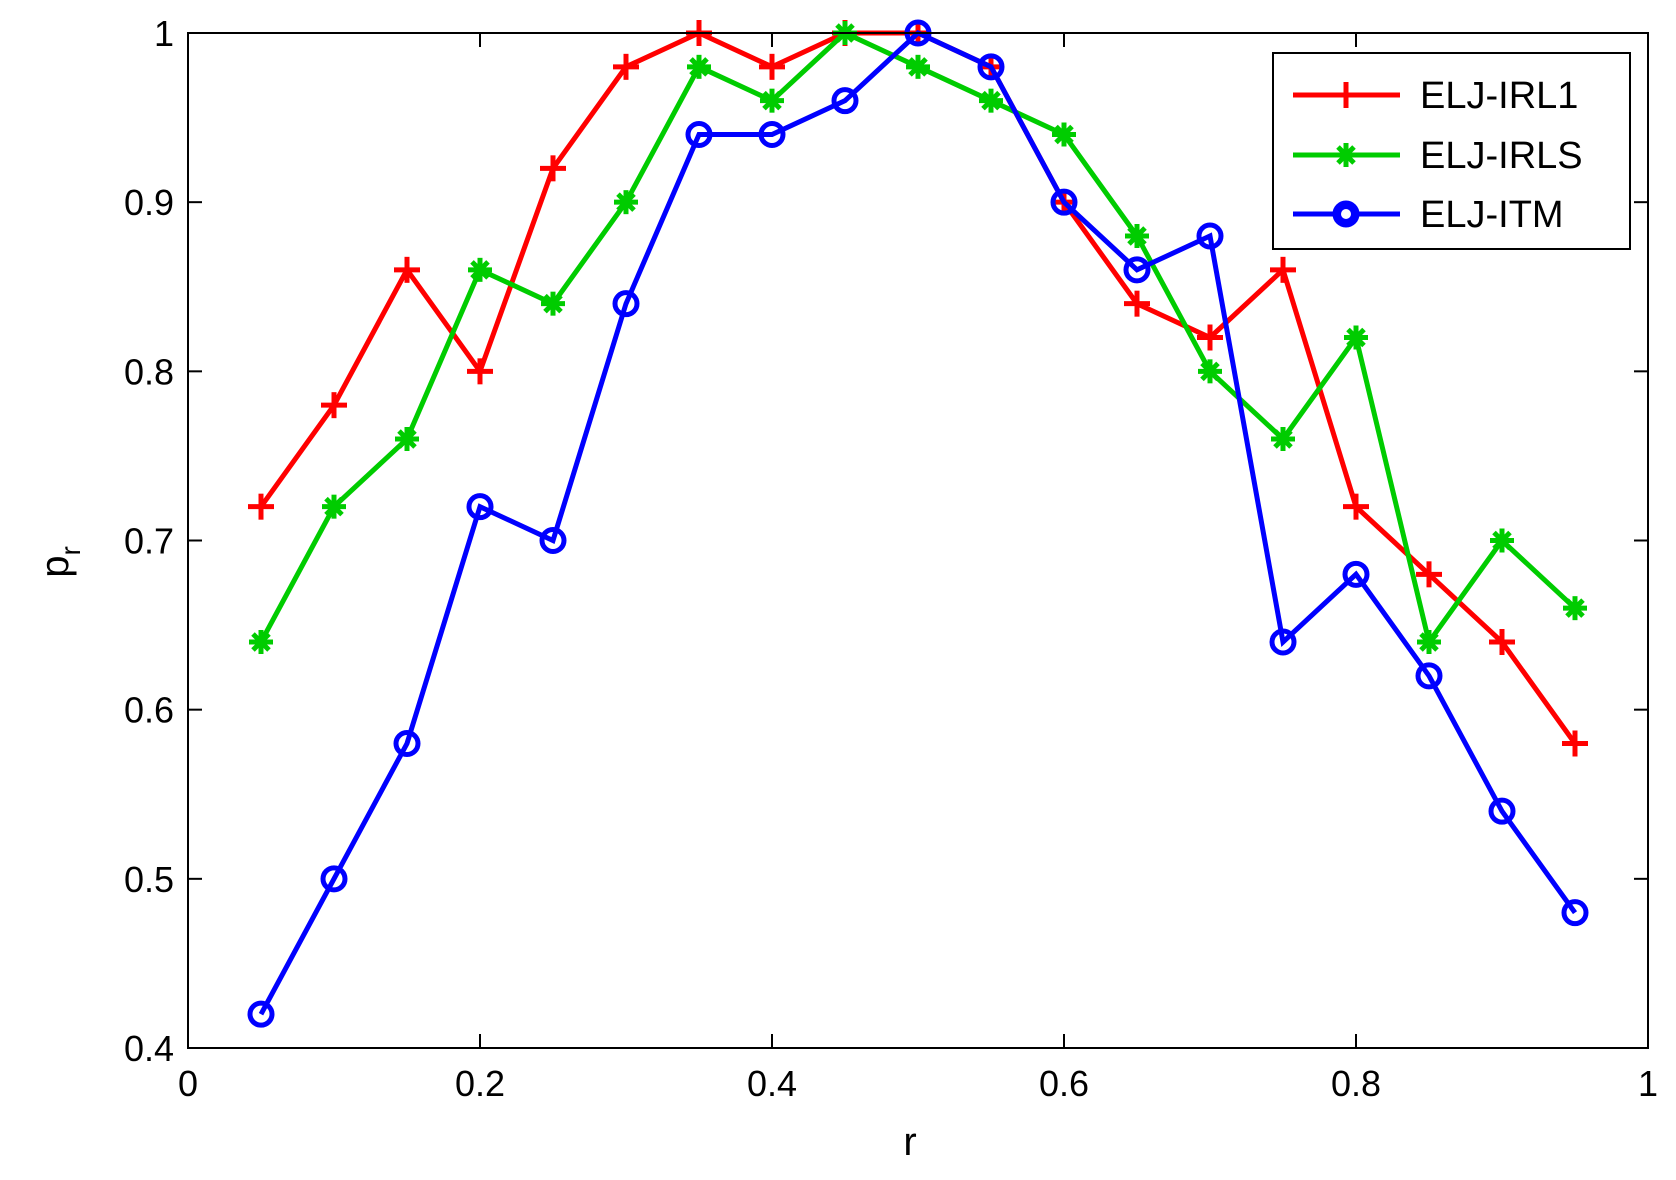  What do you see at coordinates (480, 1083) in the screenshot?
I see `x-tick-label: 0.2` at bounding box center [480, 1083].